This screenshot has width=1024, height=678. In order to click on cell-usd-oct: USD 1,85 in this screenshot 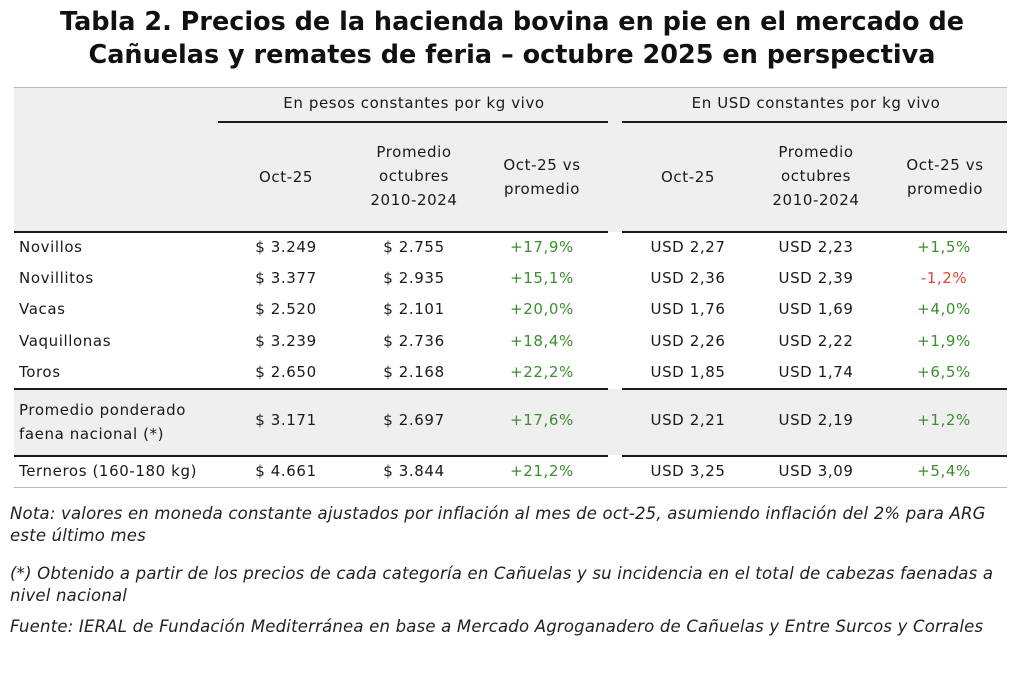, I will do `click(688, 372)`.